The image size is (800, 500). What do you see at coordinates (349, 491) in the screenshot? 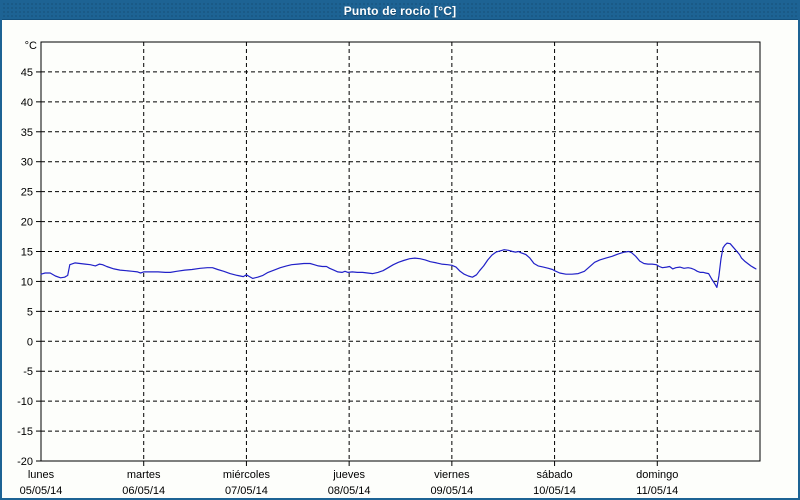
I see `x-date-label: 08/05/14` at bounding box center [349, 491].